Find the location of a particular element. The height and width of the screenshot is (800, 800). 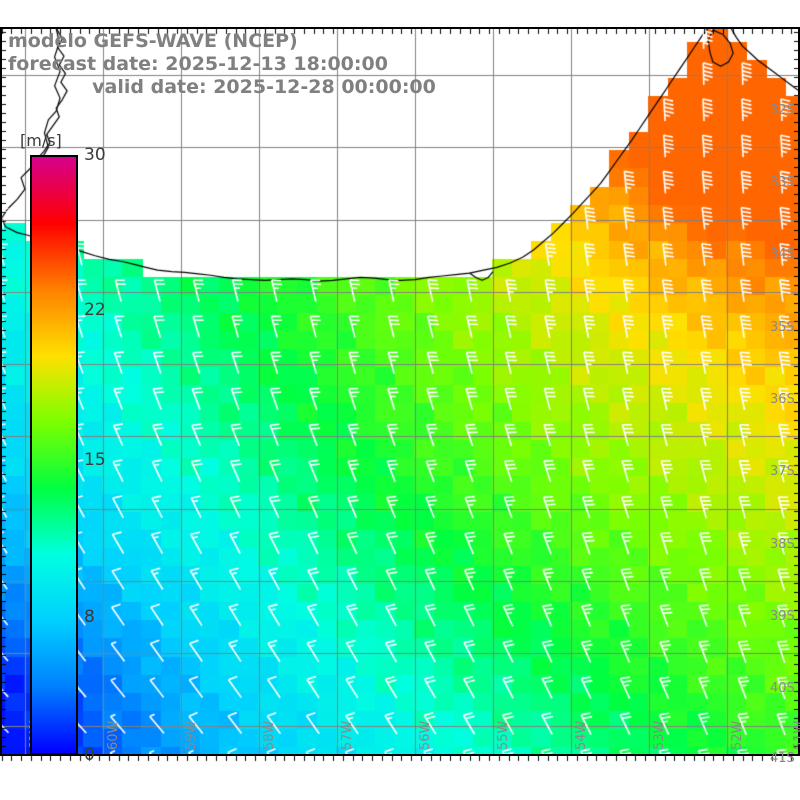

axis-bottom is located at coordinates (400, 755).